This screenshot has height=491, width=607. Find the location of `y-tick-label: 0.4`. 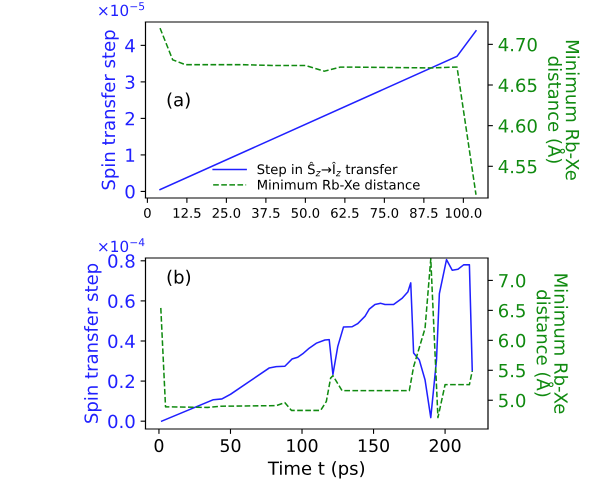

y-tick-label: 0.4 is located at coordinates (121, 341).